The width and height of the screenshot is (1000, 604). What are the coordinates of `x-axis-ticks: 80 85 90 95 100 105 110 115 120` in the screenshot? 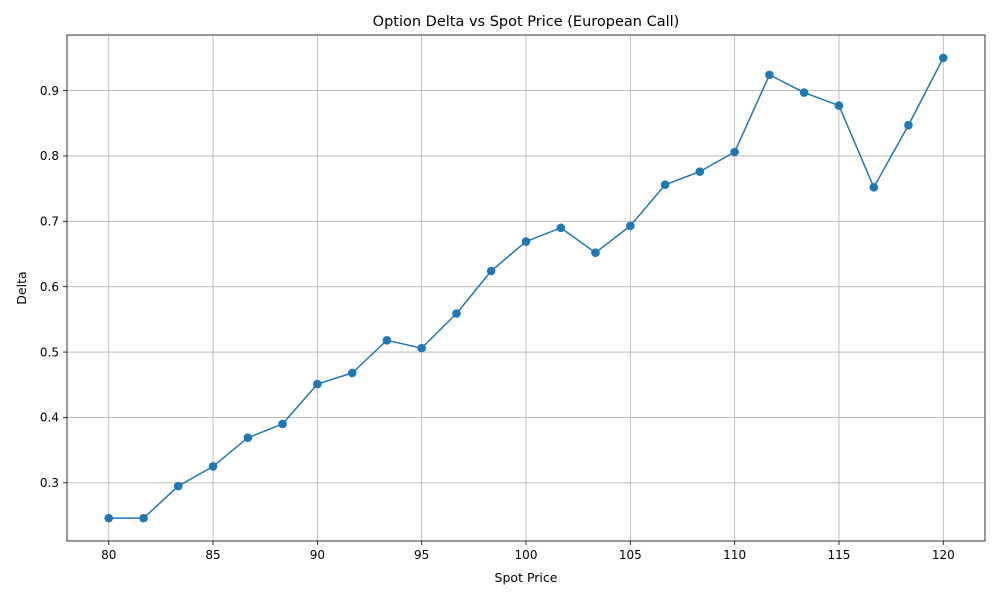 It's located at (528, 551).